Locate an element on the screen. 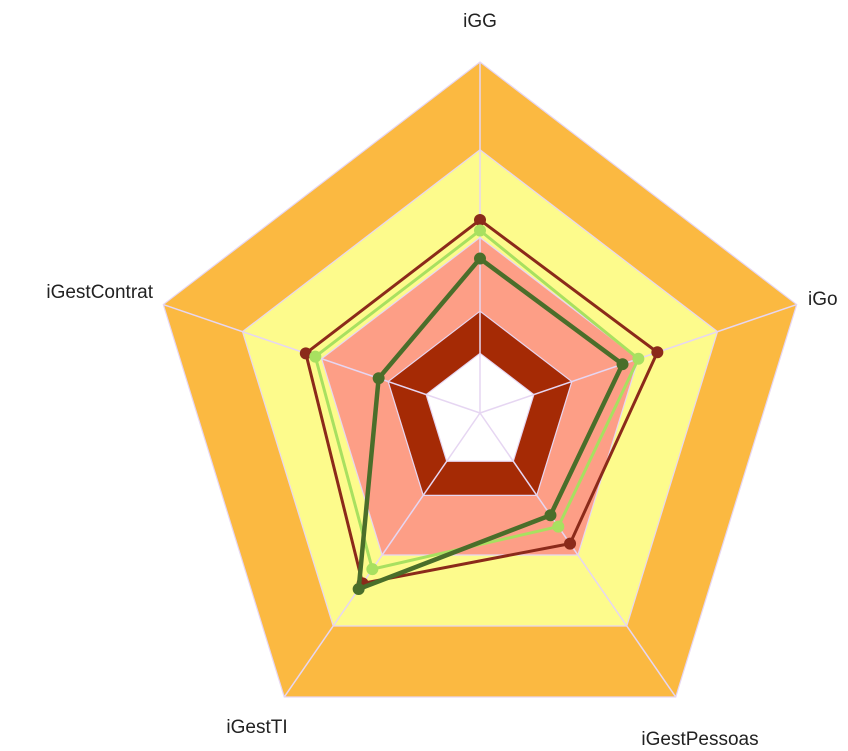 The height and width of the screenshot is (751, 848). series-line is located at coordinates (490, 424).